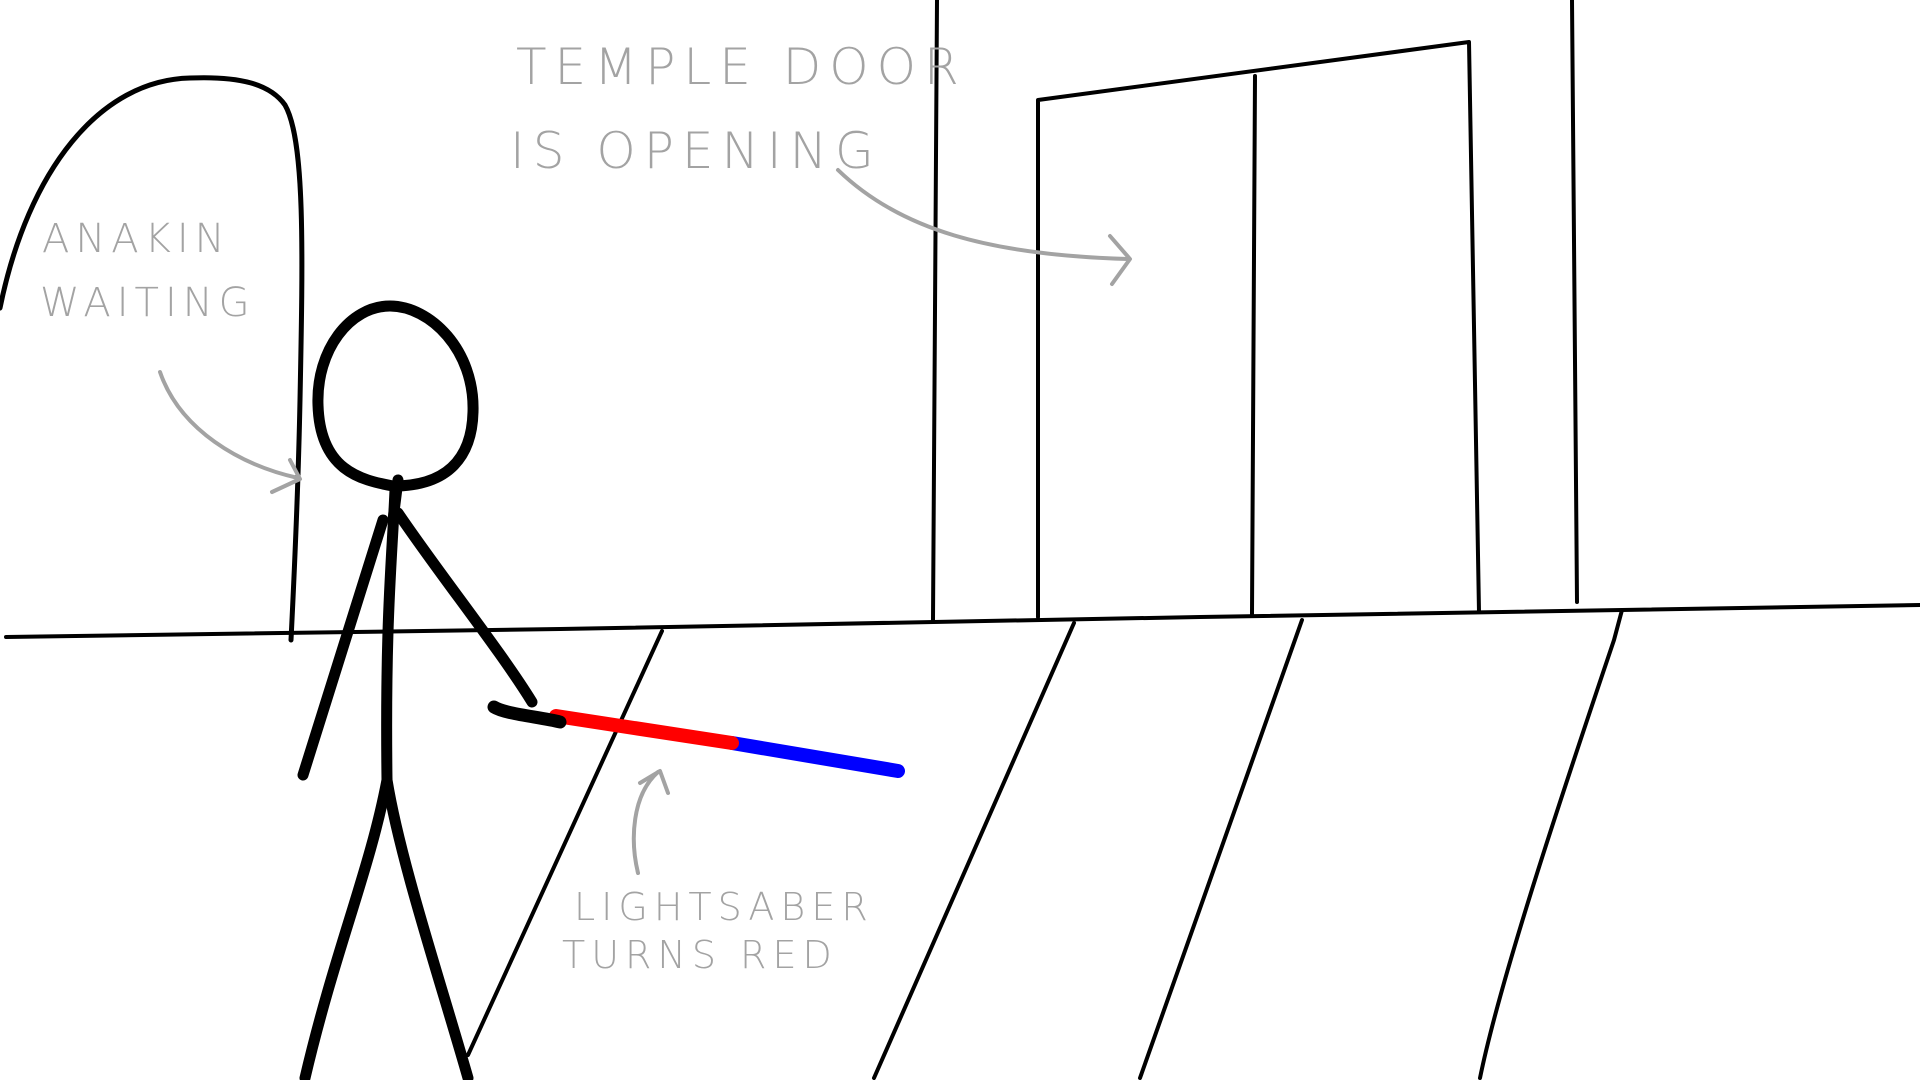  What do you see at coordinates (1253, 345) in the screenshot?
I see `temple-door-seam` at bounding box center [1253, 345].